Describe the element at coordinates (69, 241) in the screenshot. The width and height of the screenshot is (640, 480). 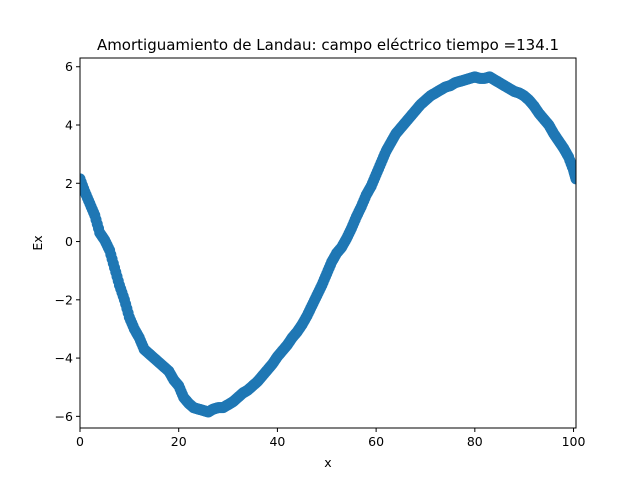
I see `y-tick-label: 0` at that location.